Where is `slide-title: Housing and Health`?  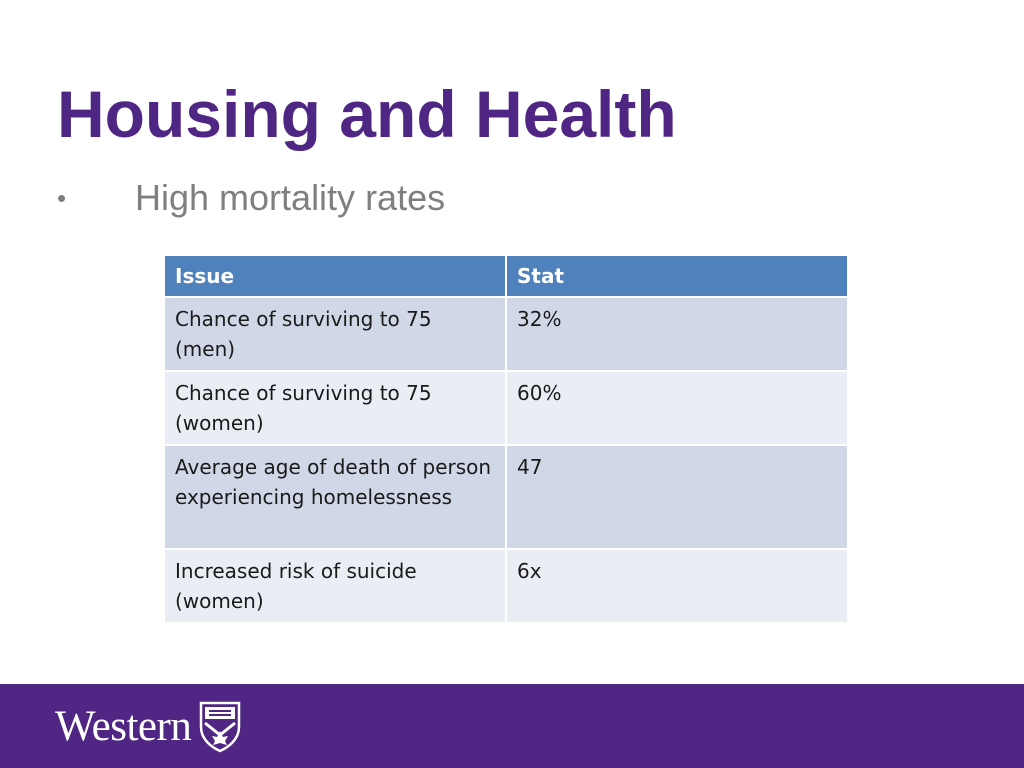
slide-title: Housing and Health is located at coordinates (367, 114).